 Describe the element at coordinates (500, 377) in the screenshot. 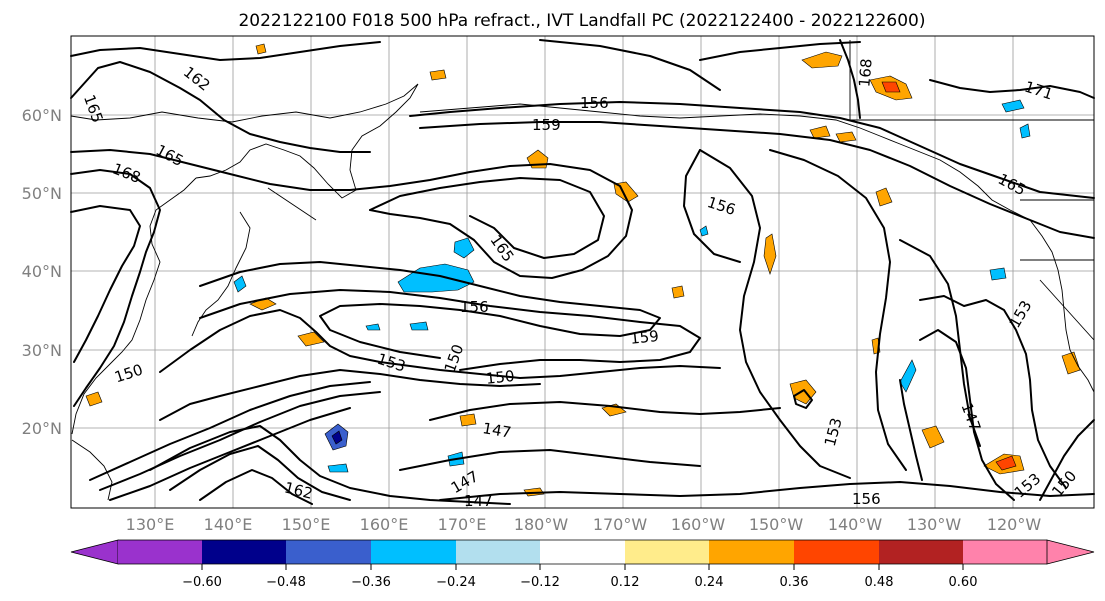

I see `contour-label: 150` at that location.